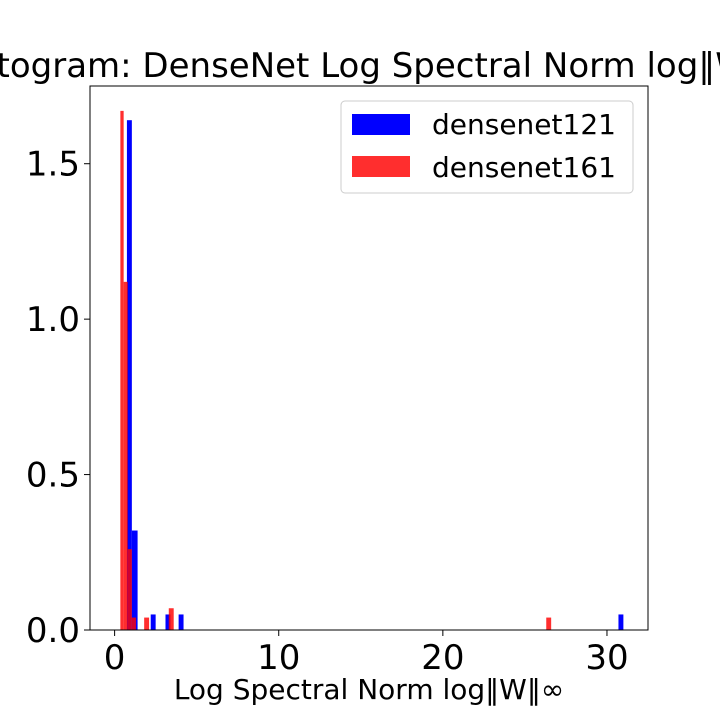 This screenshot has height=720, width=720. Describe the element at coordinates (53, 476) in the screenshot. I see `y-tick-label: 0.5` at that location.